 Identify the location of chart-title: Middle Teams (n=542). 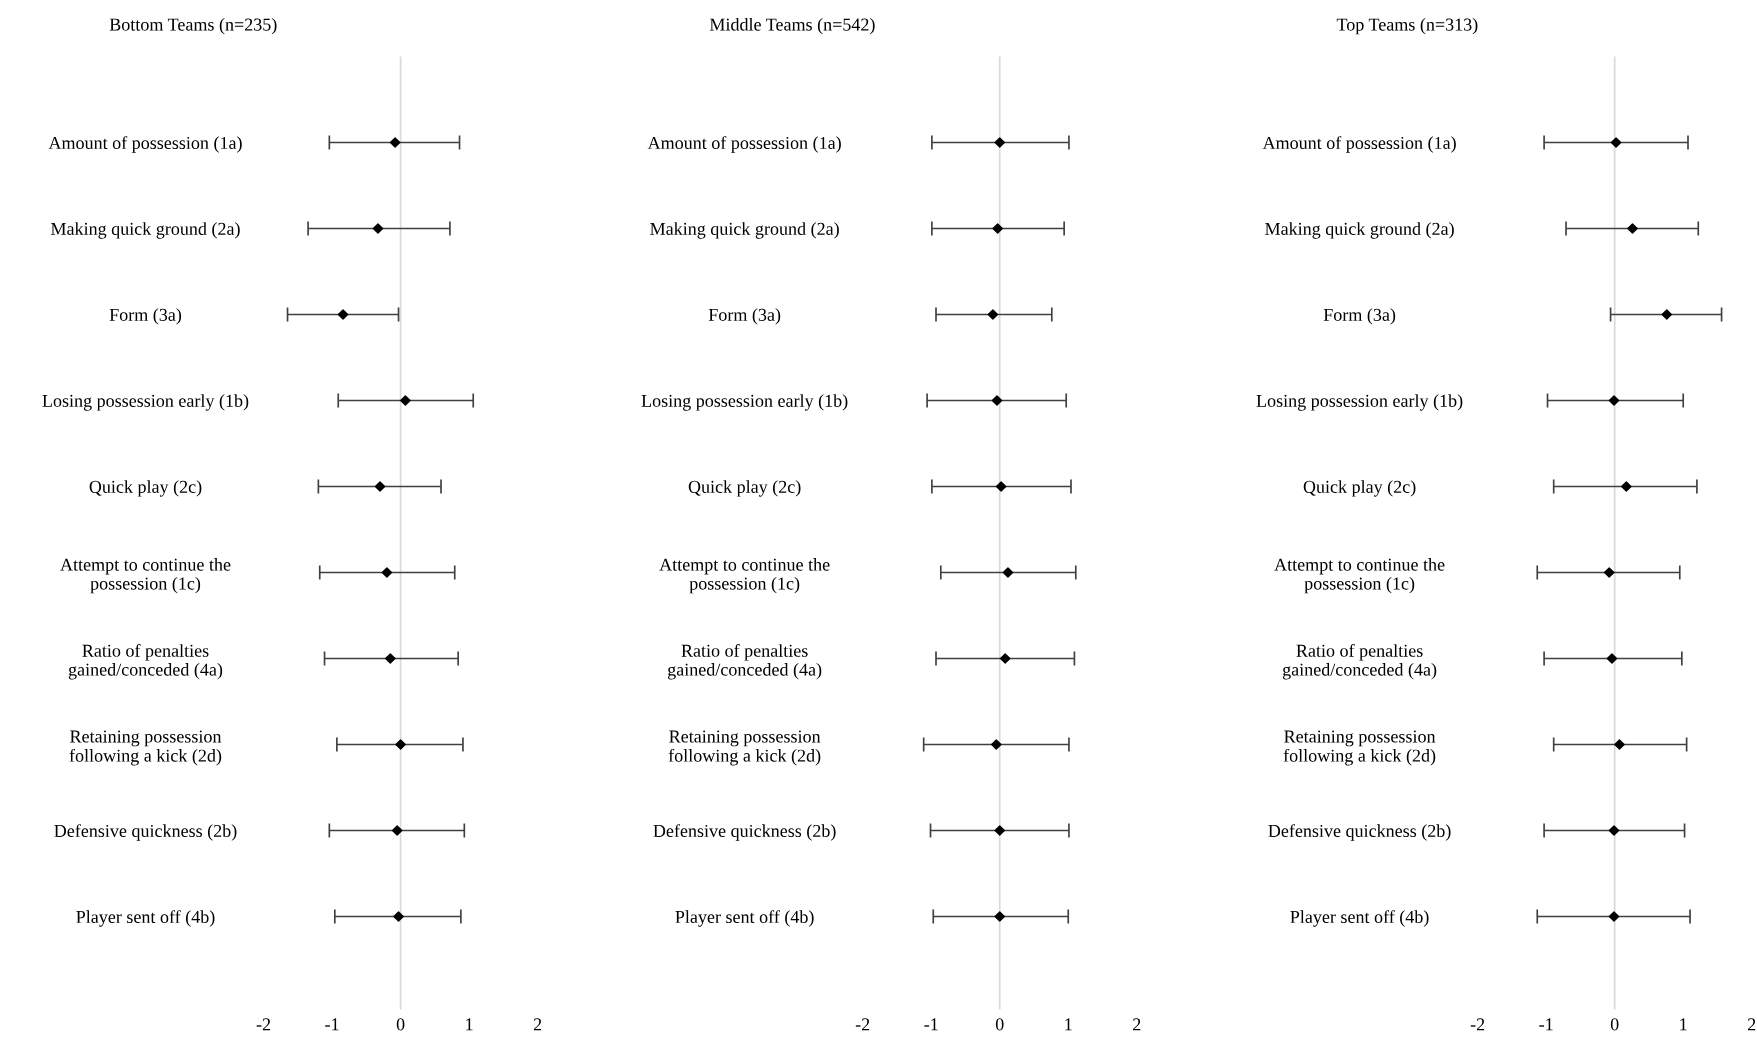
(792, 26).